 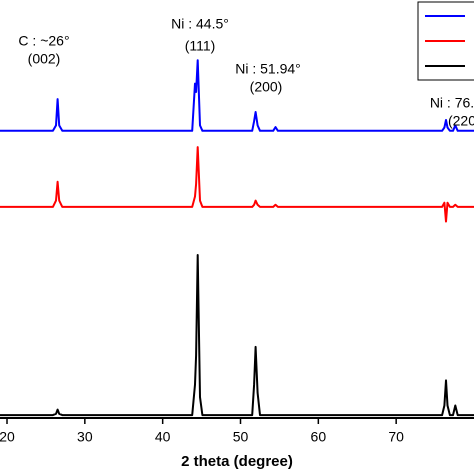 I want to click on x-axis-label: 2 theta (degree), so click(x=237, y=461).